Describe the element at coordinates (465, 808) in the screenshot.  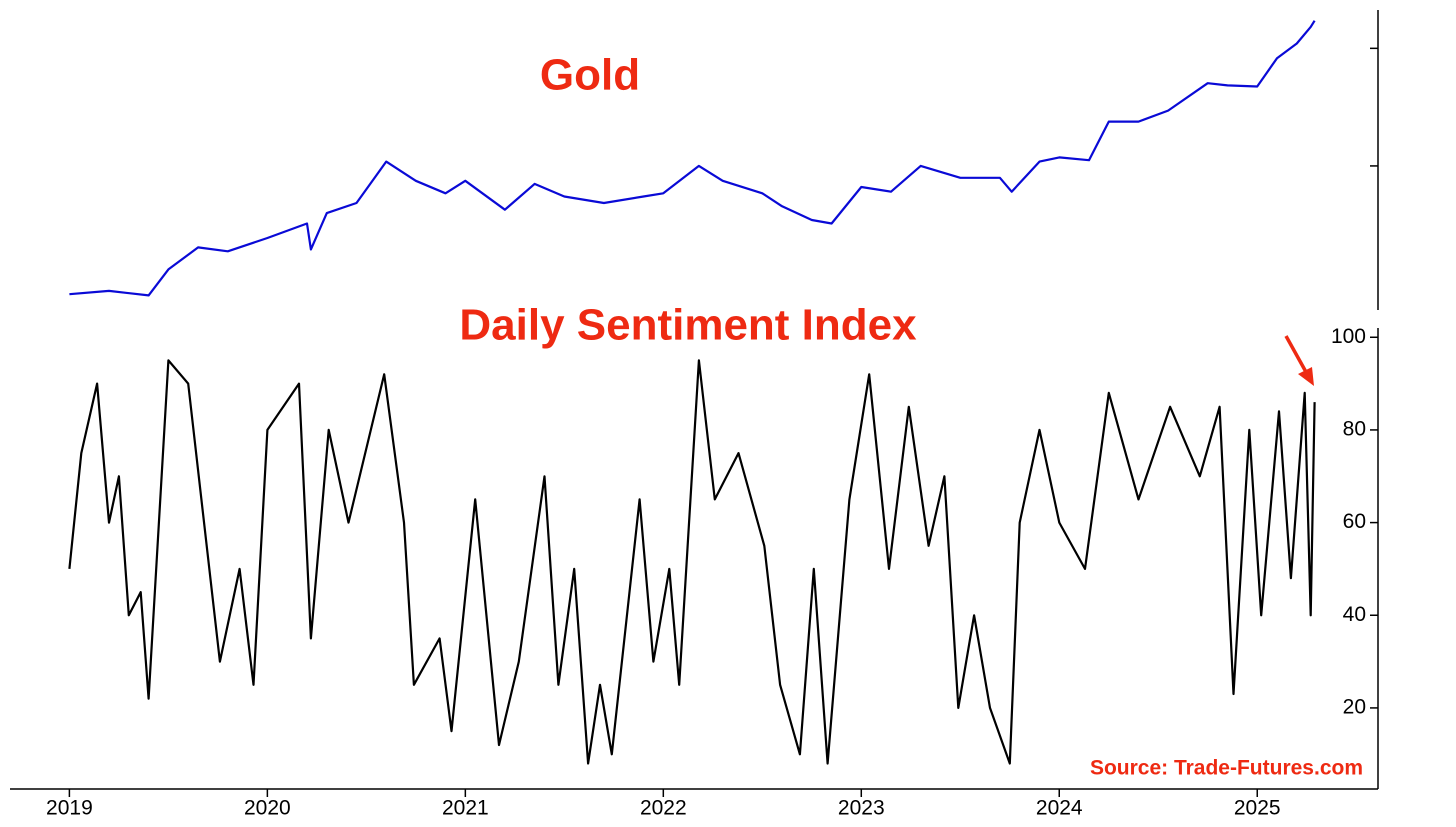
I see `x-tick-label: 2021` at that location.